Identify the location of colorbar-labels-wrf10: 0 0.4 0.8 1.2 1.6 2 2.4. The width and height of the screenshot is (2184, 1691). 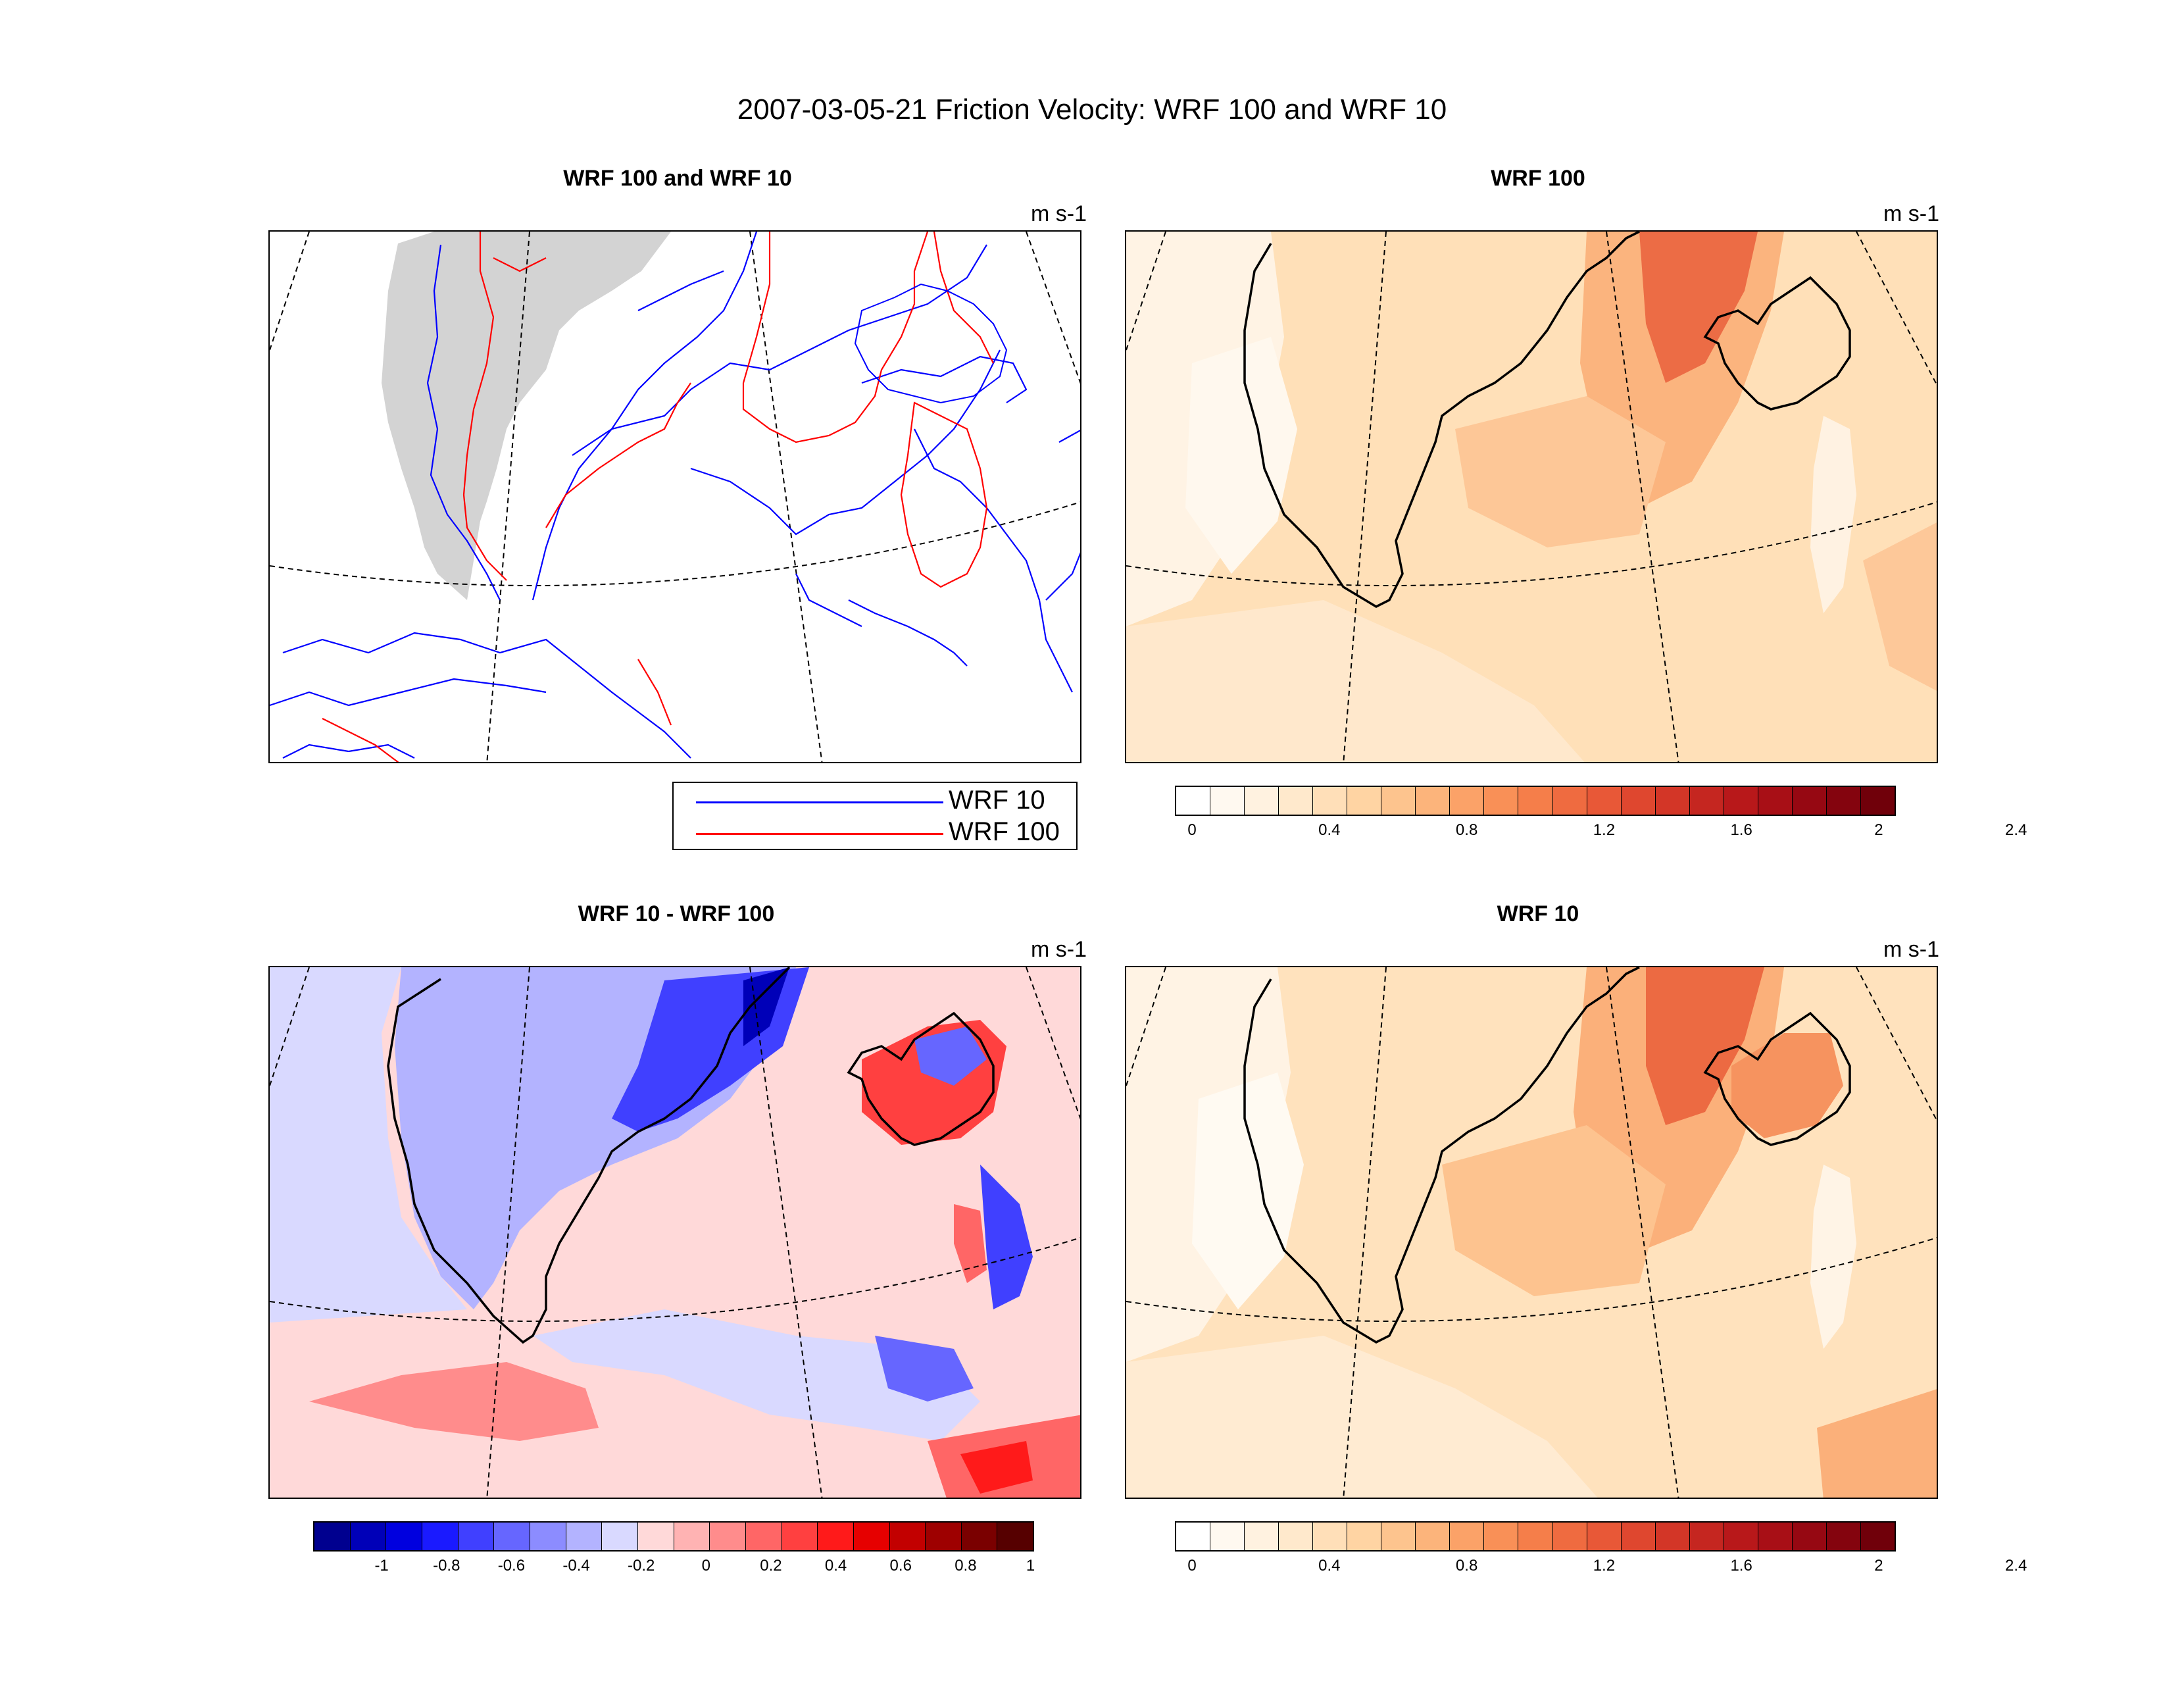
(1601, 1567).